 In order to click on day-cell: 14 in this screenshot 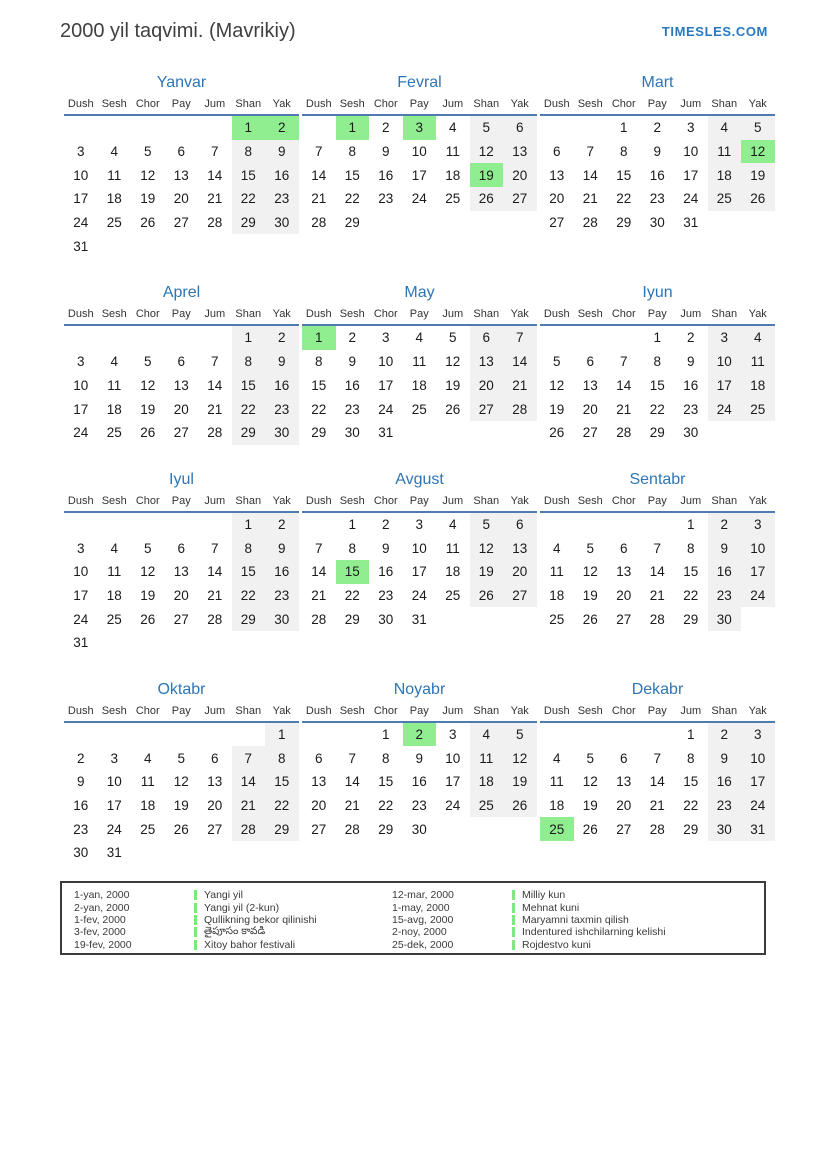, I will do `click(624, 385)`.